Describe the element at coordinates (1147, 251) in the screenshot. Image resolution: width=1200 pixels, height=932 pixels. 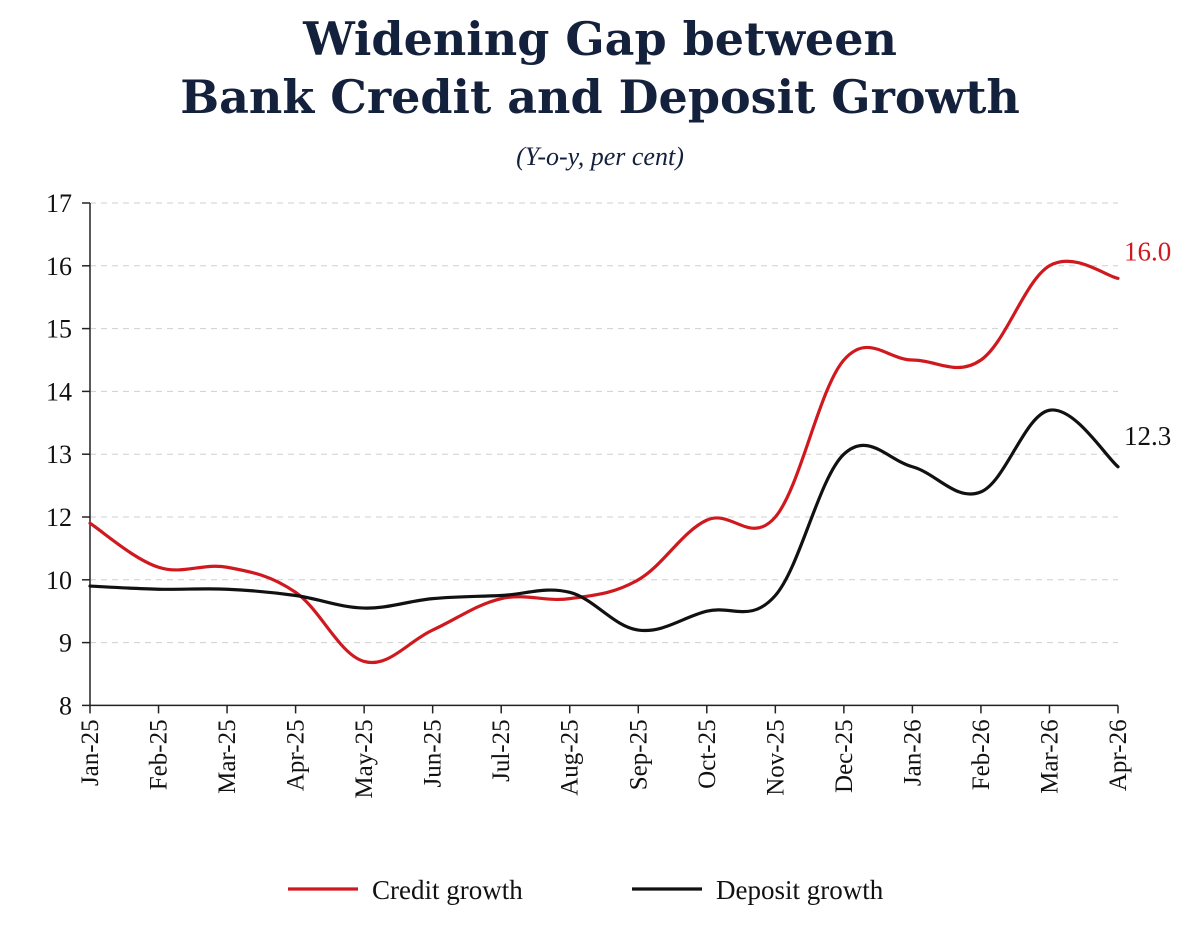
I see `end-label-credit-growth: 16.0` at that location.